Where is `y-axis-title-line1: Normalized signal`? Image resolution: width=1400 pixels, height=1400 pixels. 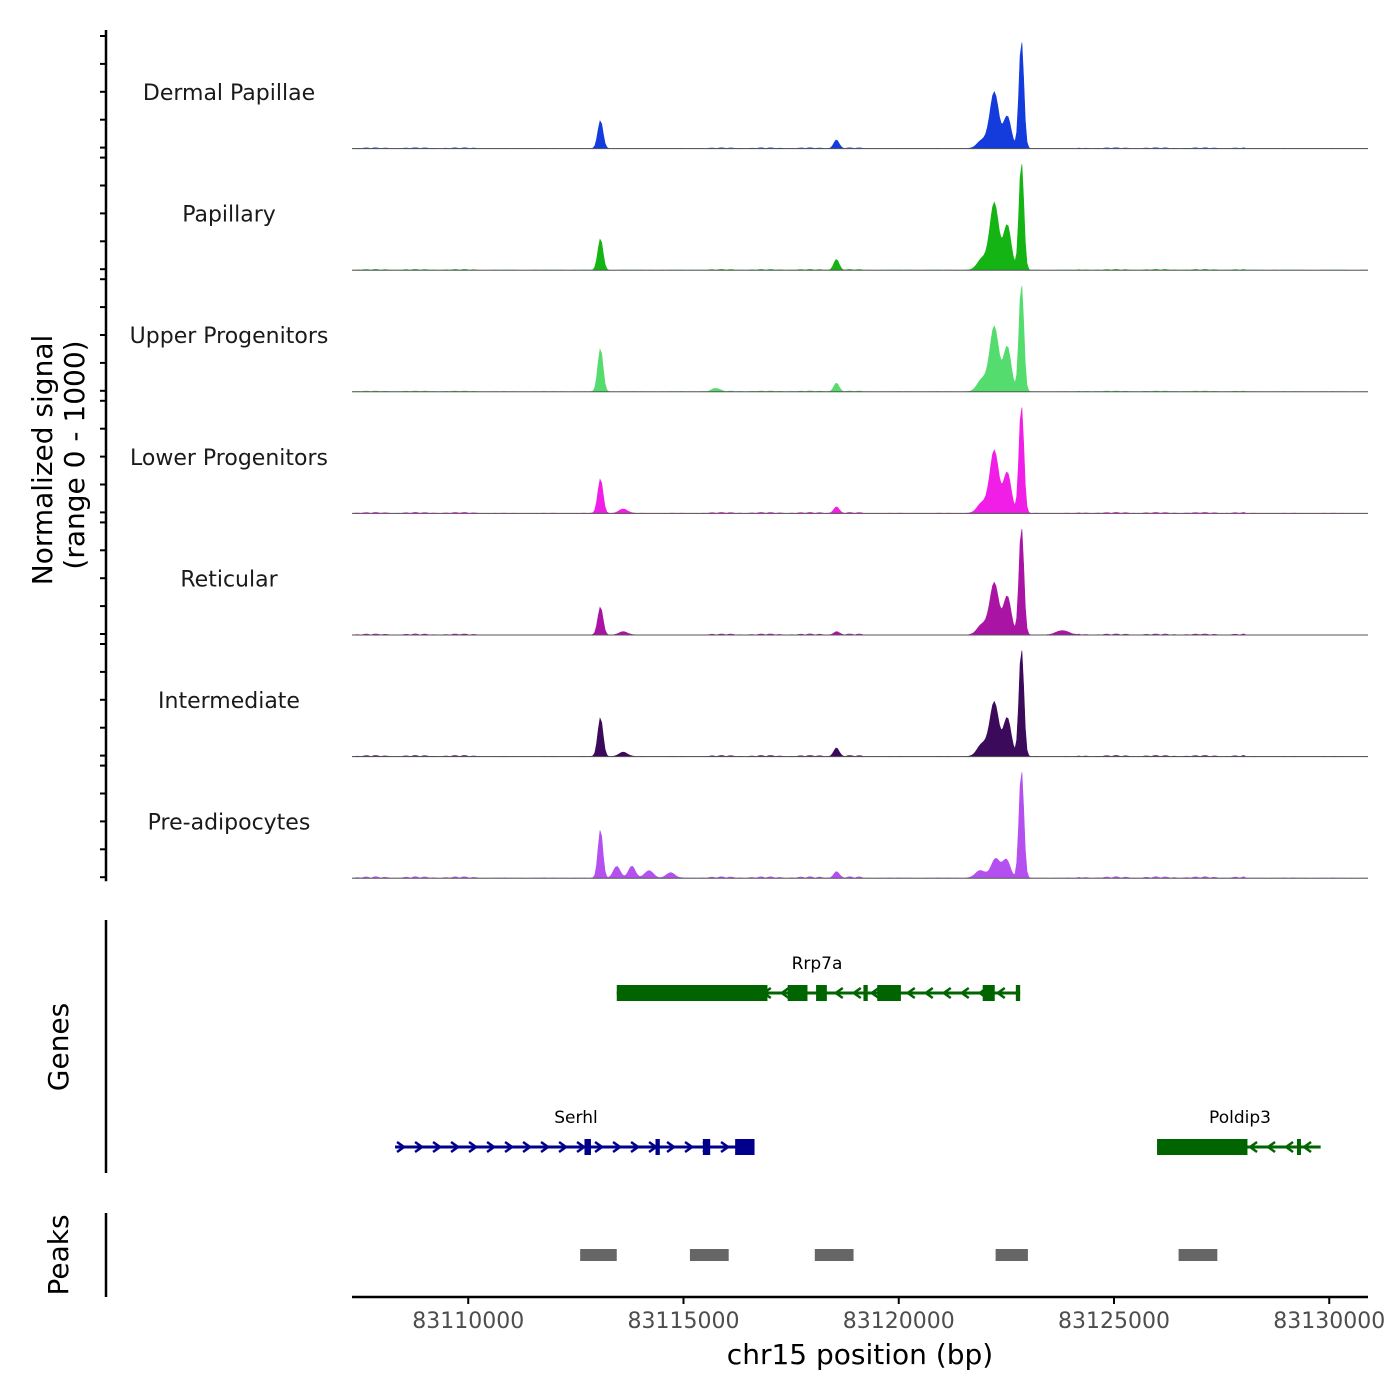 y-axis-title-line1: Normalized signal is located at coordinates (42, 460).